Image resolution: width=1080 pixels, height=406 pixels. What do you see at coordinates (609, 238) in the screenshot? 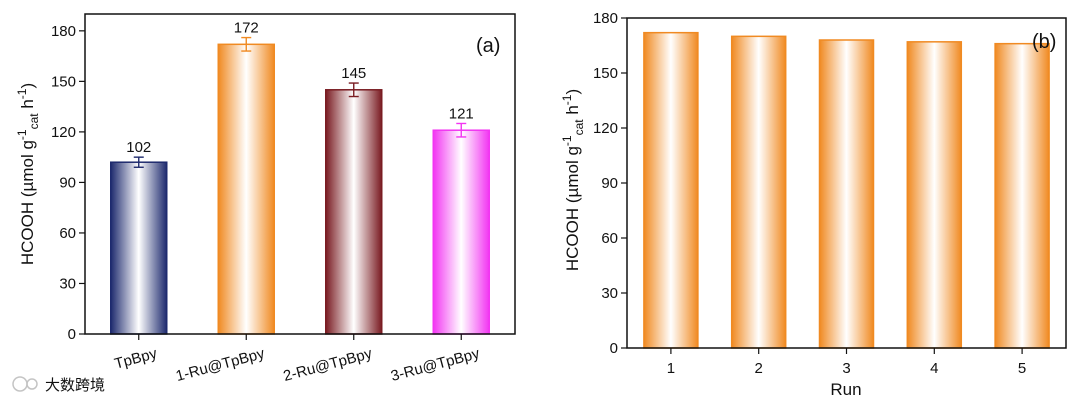
I see `panel-b-ytick-label: 60` at bounding box center [609, 238].